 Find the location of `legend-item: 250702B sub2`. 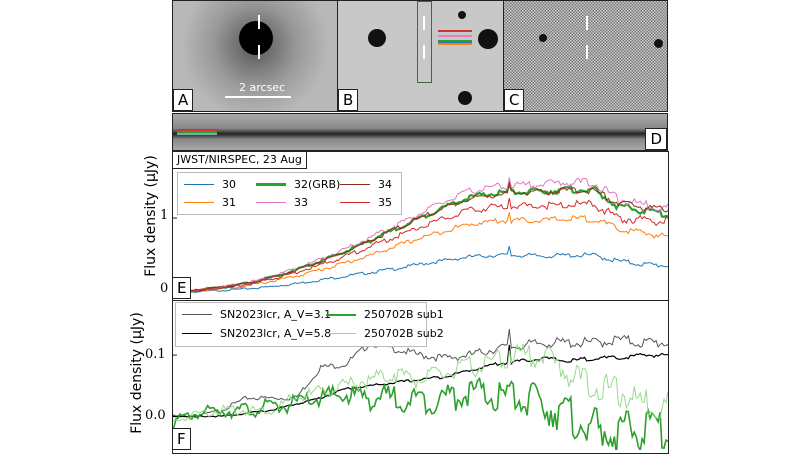

legend-item: 250702B sub2 is located at coordinates (385, 333).